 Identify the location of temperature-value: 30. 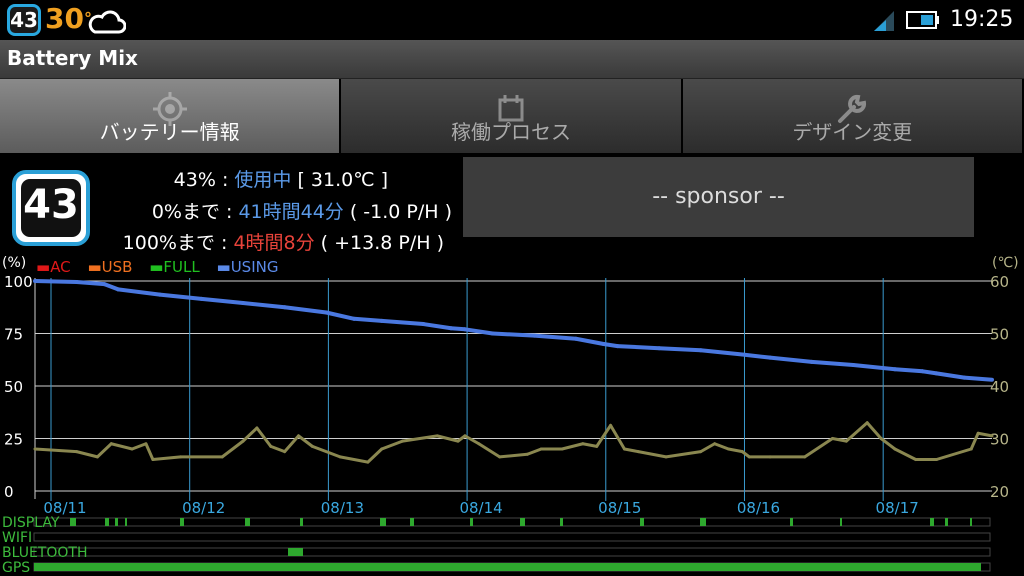
(64, 18).